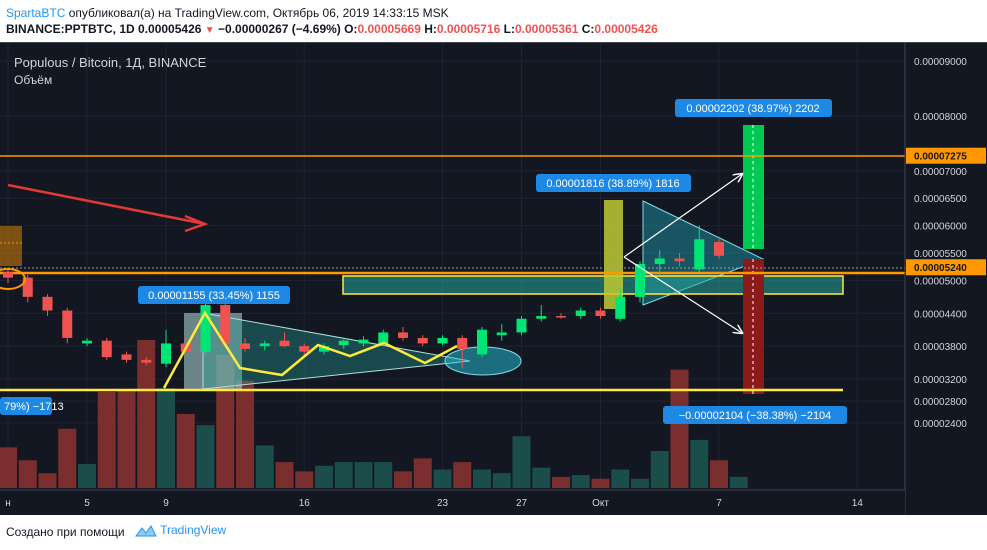 The width and height of the screenshot is (987, 550). What do you see at coordinates (682, 294) in the screenshot?
I see `projection-arrow-down` at bounding box center [682, 294].